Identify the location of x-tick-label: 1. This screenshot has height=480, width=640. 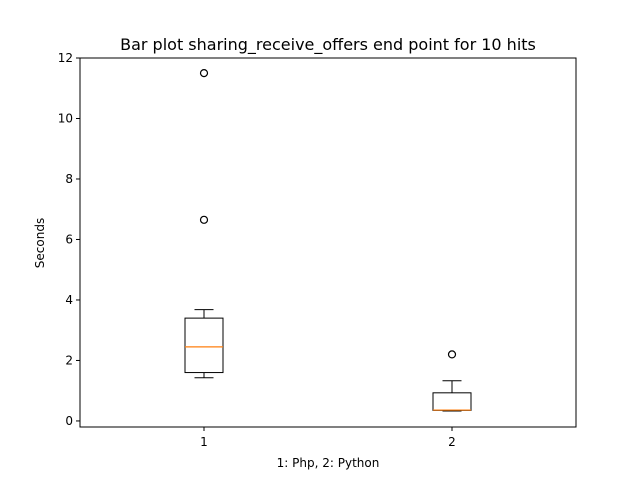
(204, 442).